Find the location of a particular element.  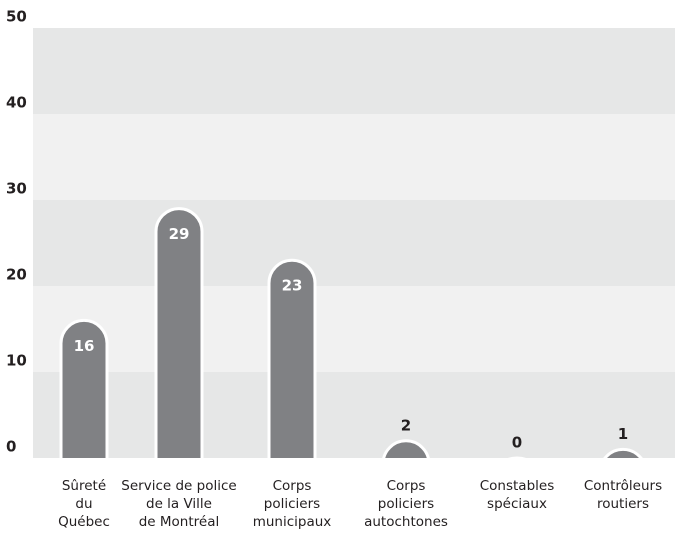

y-tick-label: 30 is located at coordinates (16, 189).